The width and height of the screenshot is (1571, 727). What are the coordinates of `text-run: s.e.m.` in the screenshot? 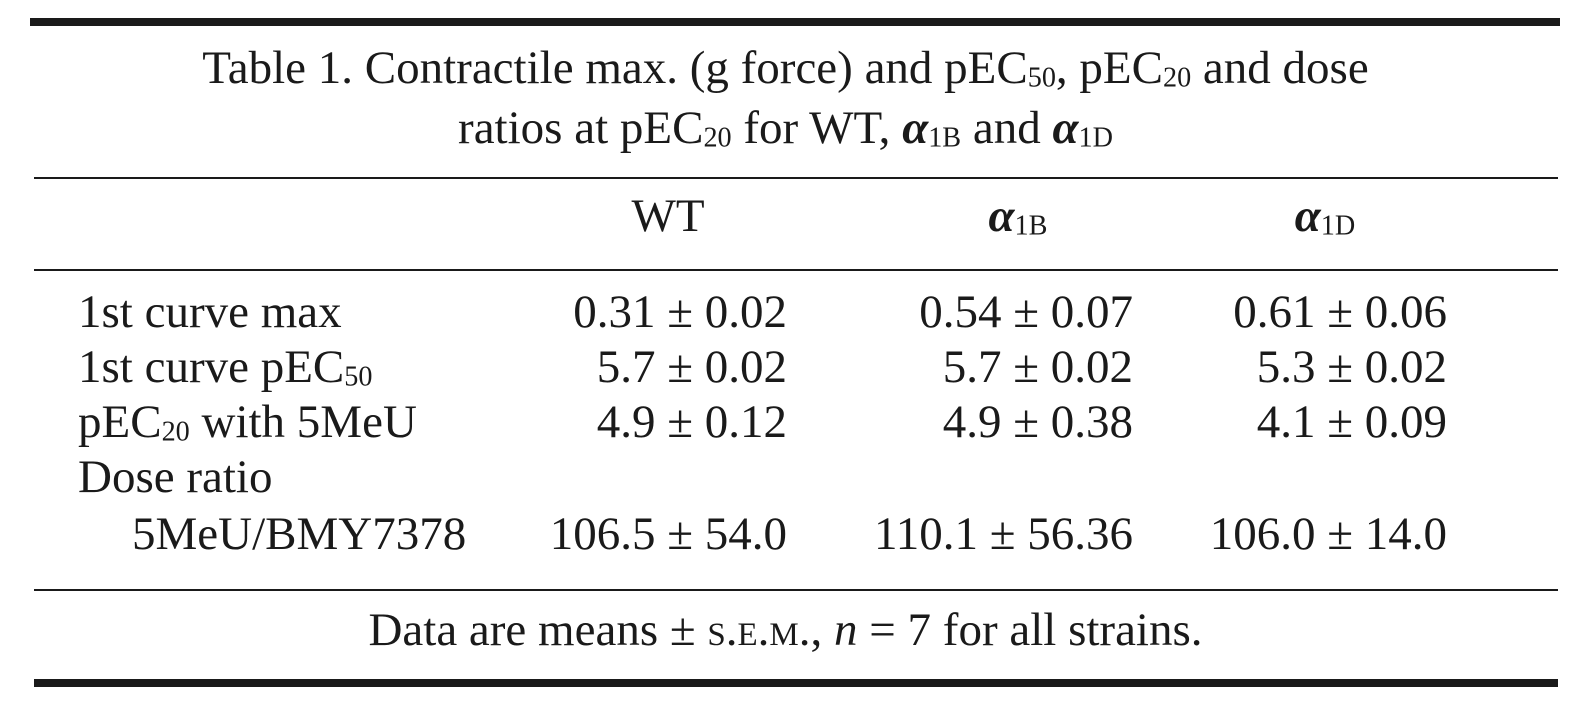 It's located at (759, 630).